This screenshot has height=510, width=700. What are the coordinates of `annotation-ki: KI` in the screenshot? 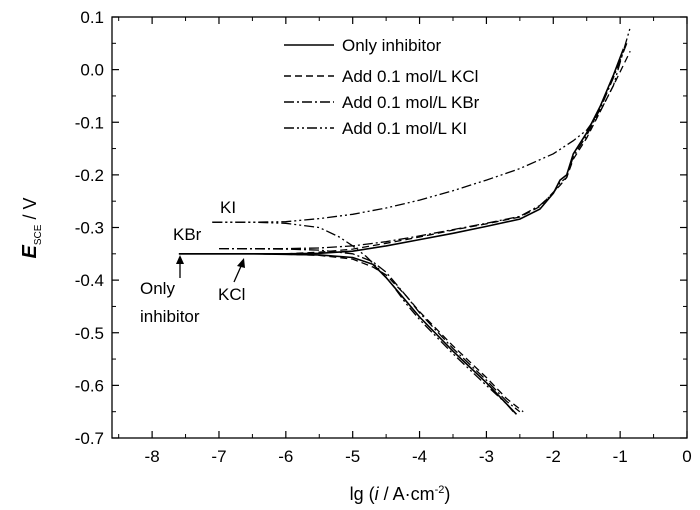 It's located at (228, 207).